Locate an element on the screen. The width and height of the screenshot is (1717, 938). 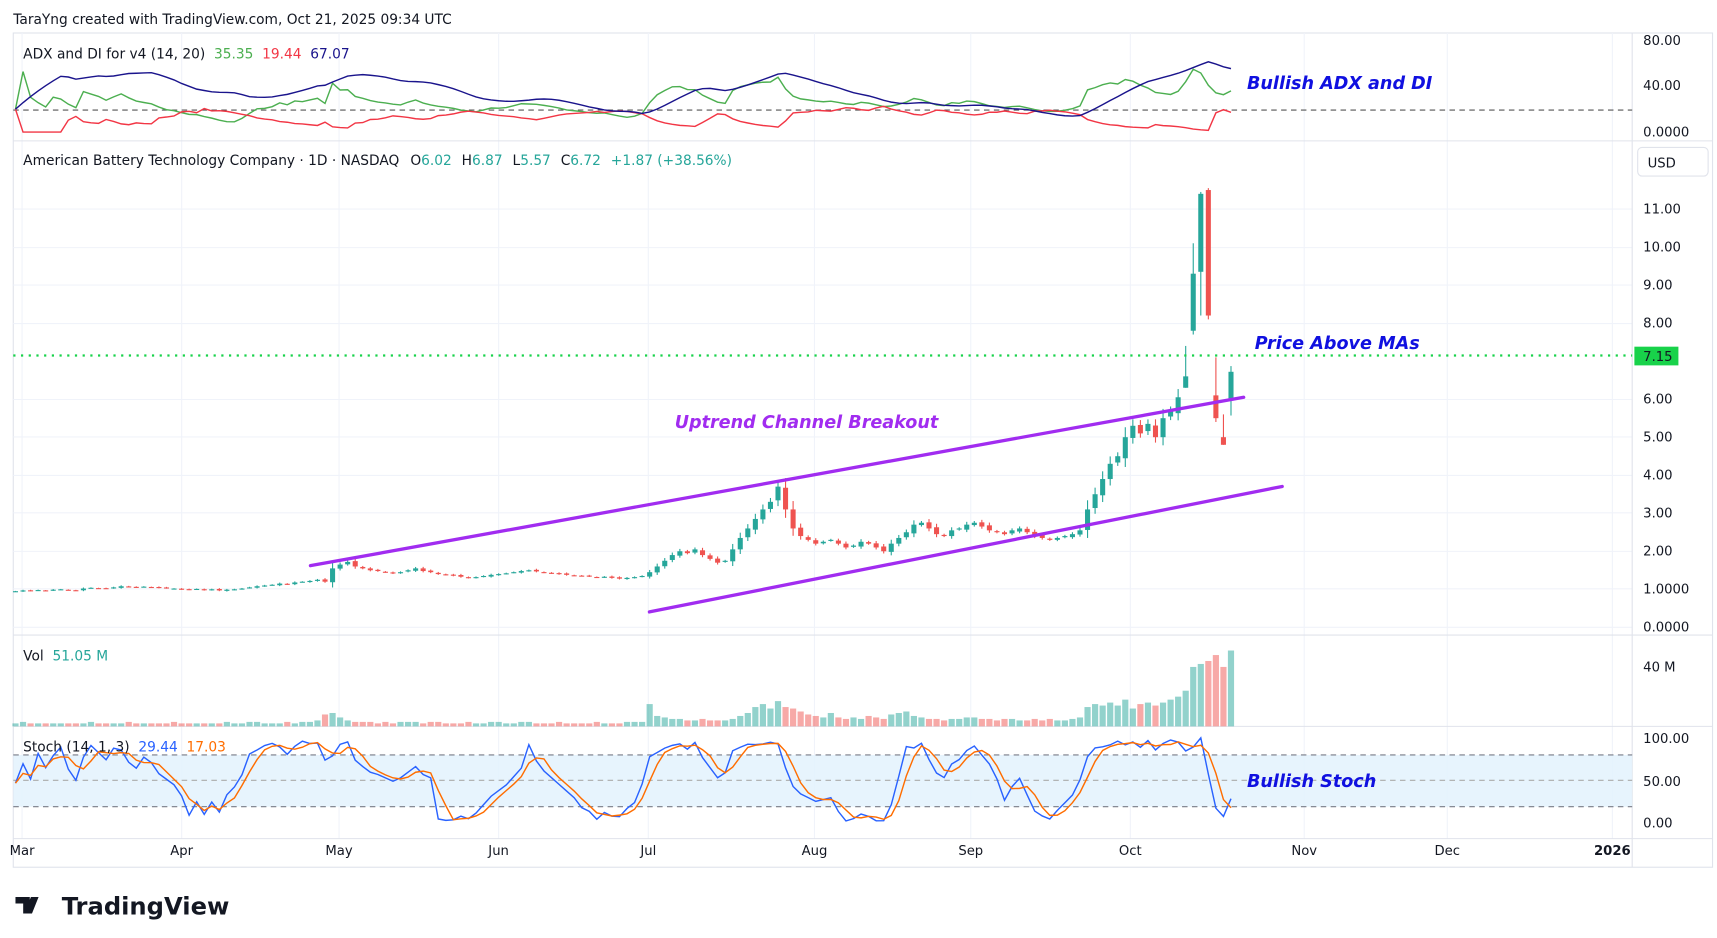
time-axis-label: Jul is located at coordinates (647, 851).